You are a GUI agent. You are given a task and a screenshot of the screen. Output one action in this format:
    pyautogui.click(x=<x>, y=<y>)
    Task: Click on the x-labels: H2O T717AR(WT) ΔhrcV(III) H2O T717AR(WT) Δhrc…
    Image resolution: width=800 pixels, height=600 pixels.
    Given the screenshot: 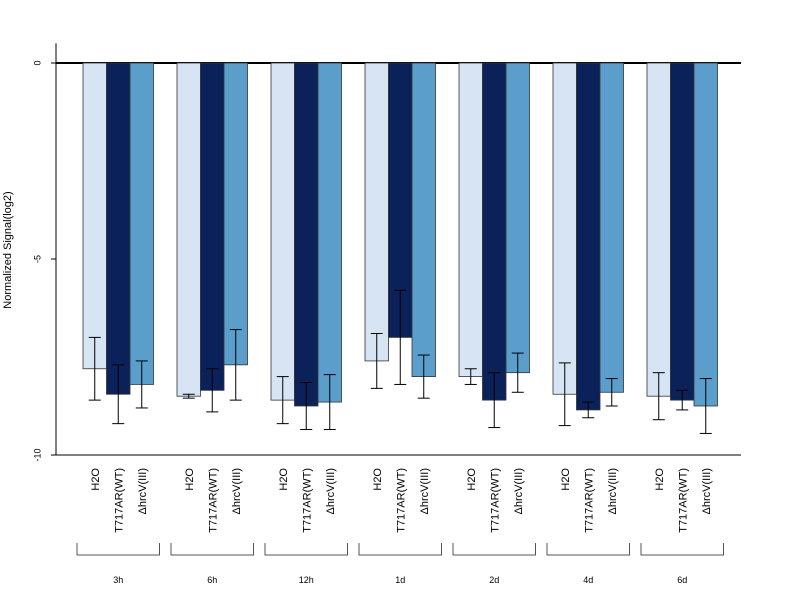 What is the action you would take?
    pyautogui.click(x=401, y=500)
    